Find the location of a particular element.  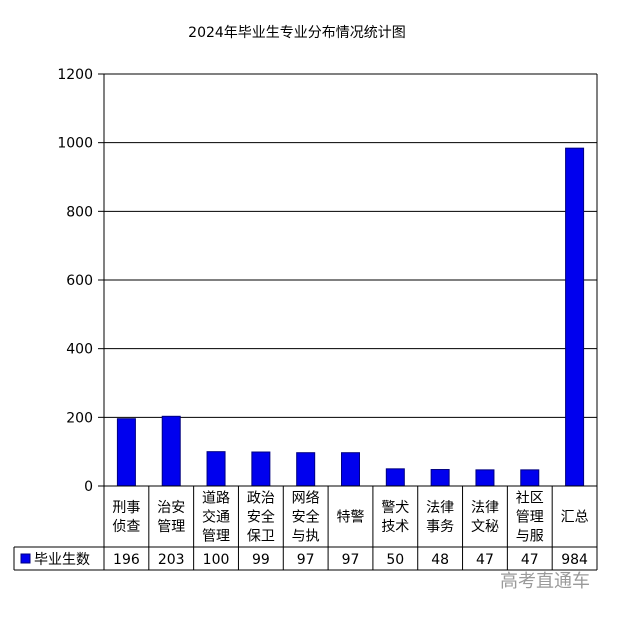

y-tick-label: 1200 is located at coordinates (75, 75).